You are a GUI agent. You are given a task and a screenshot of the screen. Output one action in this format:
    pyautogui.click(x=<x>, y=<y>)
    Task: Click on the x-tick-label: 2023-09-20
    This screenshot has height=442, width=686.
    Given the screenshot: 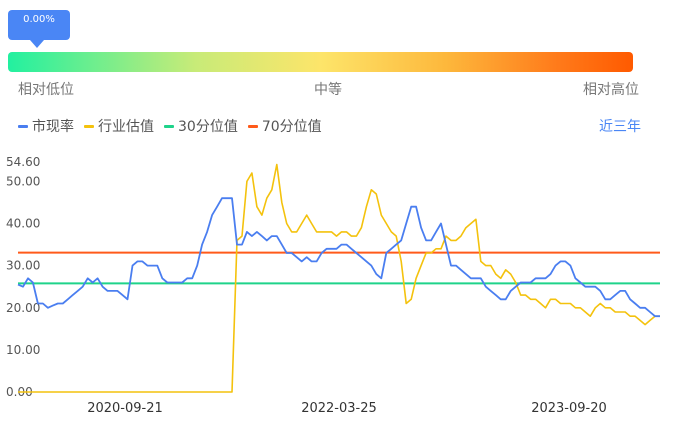 What is the action you would take?
    pyautogui.click(x=569, y=408)
    